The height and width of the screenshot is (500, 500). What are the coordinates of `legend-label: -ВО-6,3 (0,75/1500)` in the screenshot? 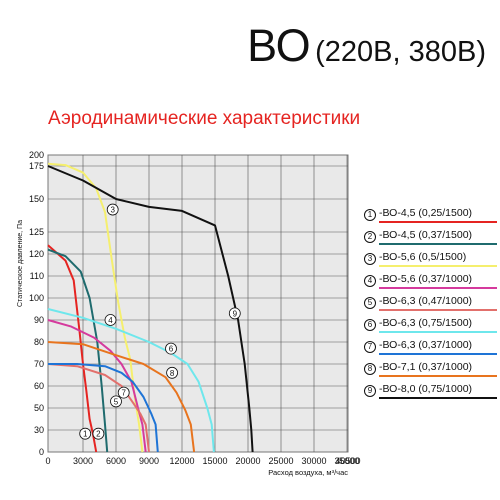 It's located at (426, 323).